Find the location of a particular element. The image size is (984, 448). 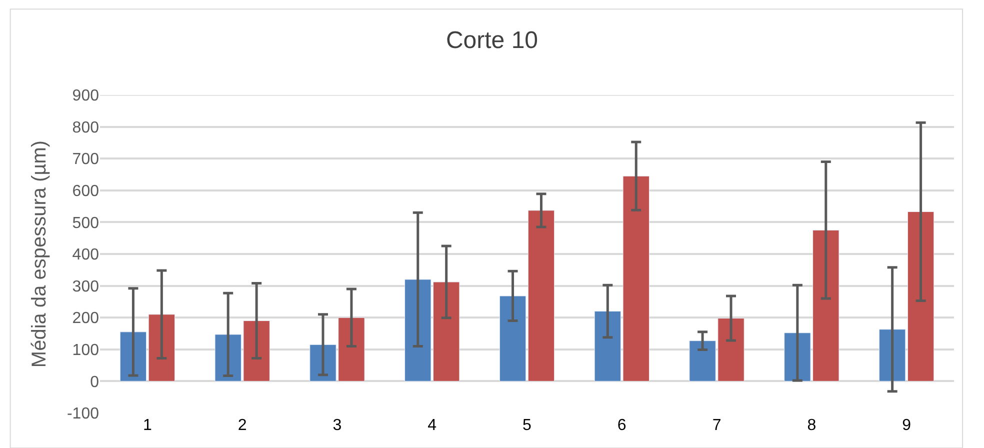

y-tick-label: 0 is located at coordinates (95, 382).